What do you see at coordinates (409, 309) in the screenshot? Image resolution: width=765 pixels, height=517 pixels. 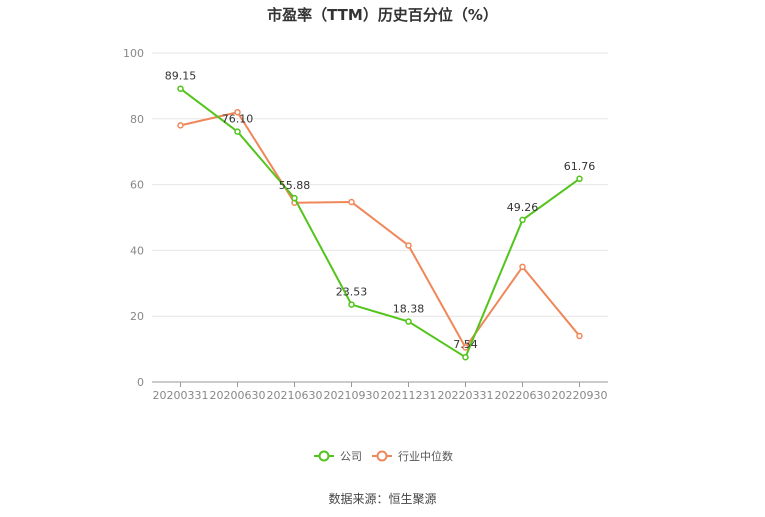 I see `data-label: 18.38` at bounding box center [409, 309].